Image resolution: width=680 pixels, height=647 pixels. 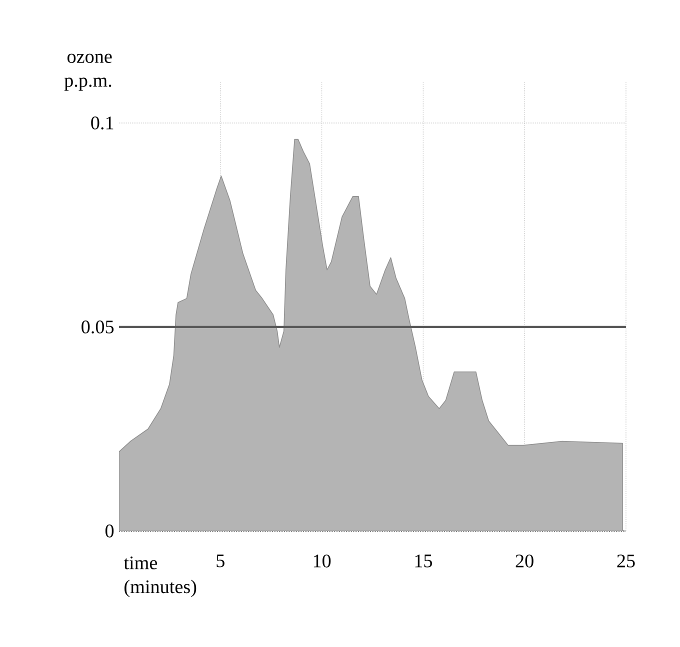 What do you see at coordinates (423, 561) in the screenshot?
I see `x-tick-label: 15` at bounding box center [423, 561].